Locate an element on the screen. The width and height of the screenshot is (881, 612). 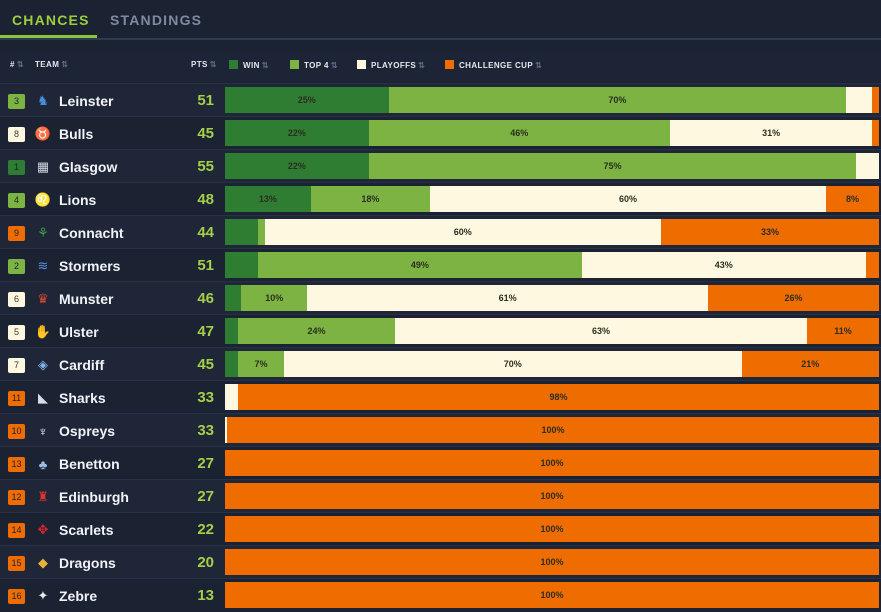
legend-win: WIN ⇅ is located at coordinates (249, 65).